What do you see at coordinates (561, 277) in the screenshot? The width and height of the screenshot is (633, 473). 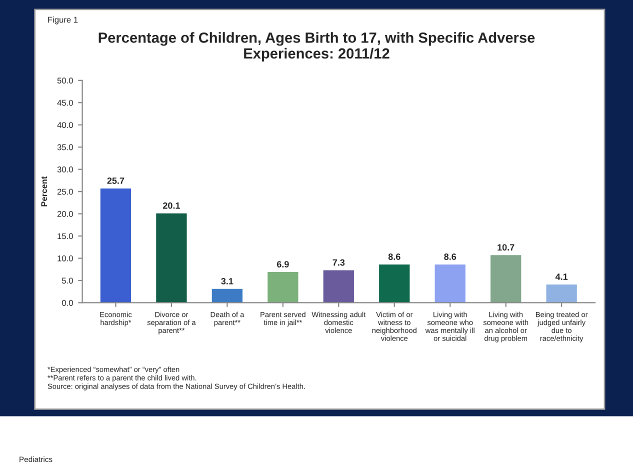 I see `data-label: 4.1` at bounding box center [561, 277].